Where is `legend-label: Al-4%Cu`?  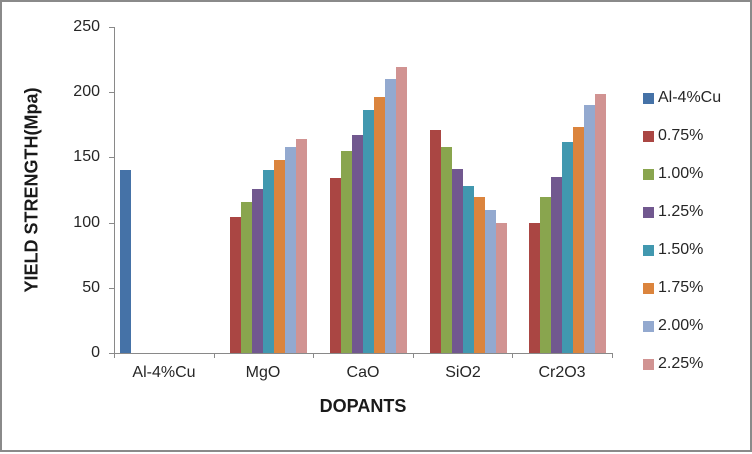
legend-label: Al-4%Cu is located at coordinates (690, 97).